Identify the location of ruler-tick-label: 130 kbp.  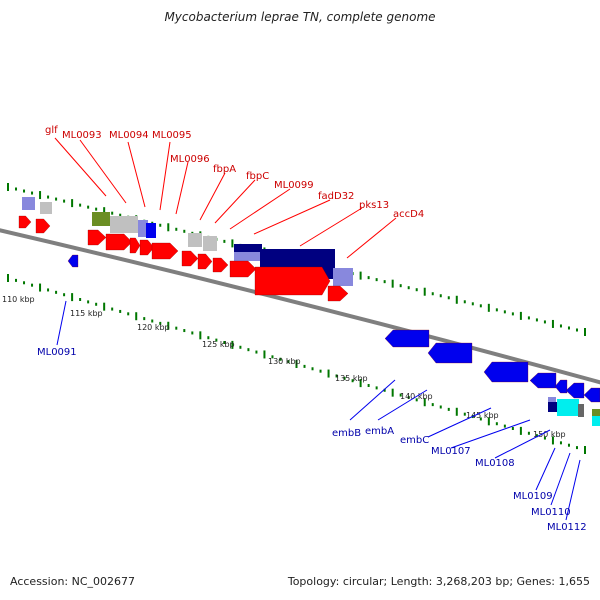
(284, 361).